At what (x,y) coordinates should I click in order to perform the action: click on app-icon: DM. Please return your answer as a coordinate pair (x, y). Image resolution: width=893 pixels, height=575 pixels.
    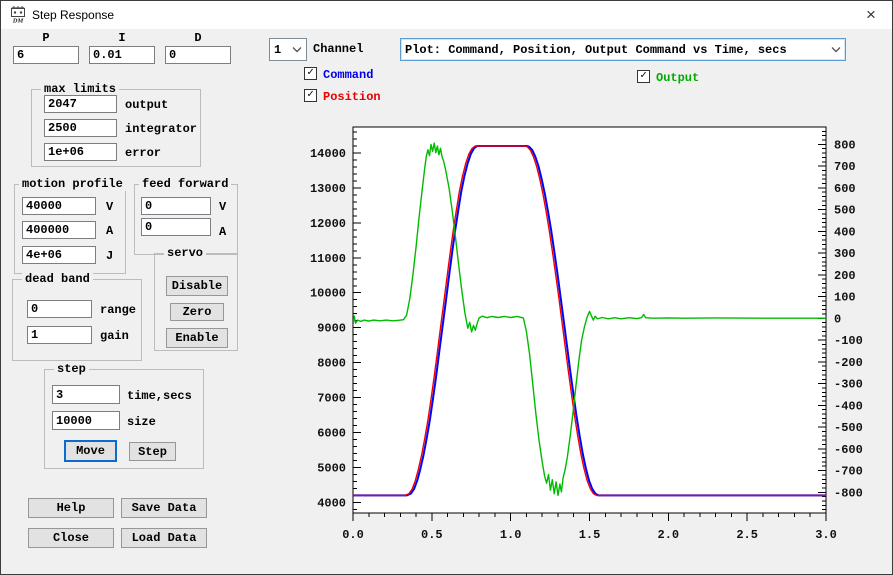
    Looking at the image, I should click on (18, 15).